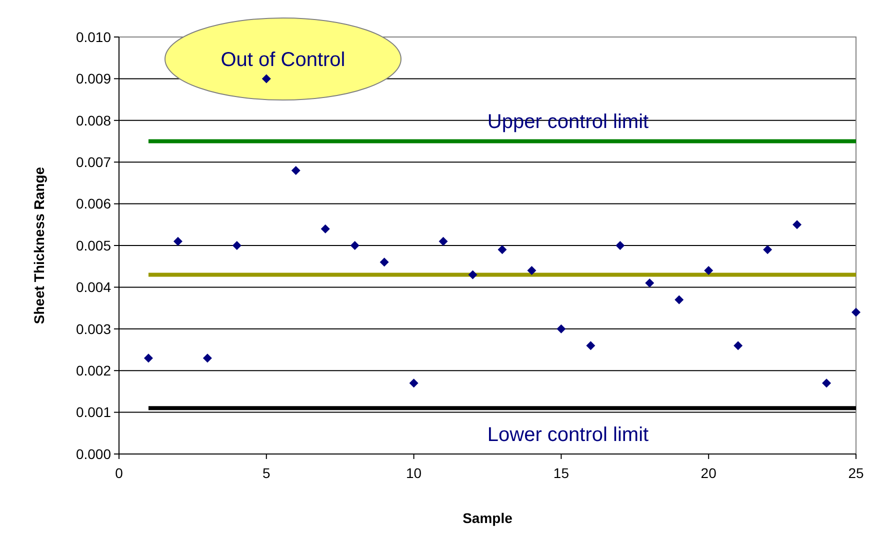 This screenshot has width=869, height=546. Describe the element at coordinates (94, 454) in the screenshot. I see `y-tick-label: 0.000` at that location.